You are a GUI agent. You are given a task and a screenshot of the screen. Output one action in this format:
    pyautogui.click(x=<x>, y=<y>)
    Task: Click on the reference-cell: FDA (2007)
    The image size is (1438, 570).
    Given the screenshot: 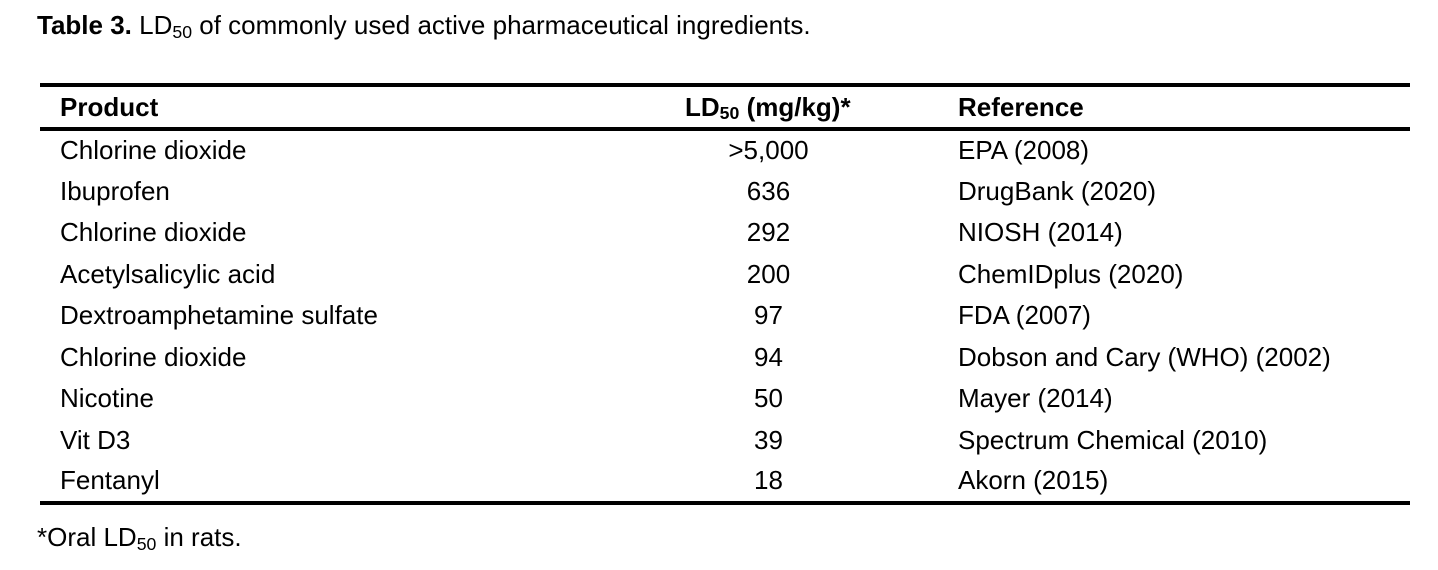 What is the action you would take?
    pyautogui.click(x=1024, y=315)
    